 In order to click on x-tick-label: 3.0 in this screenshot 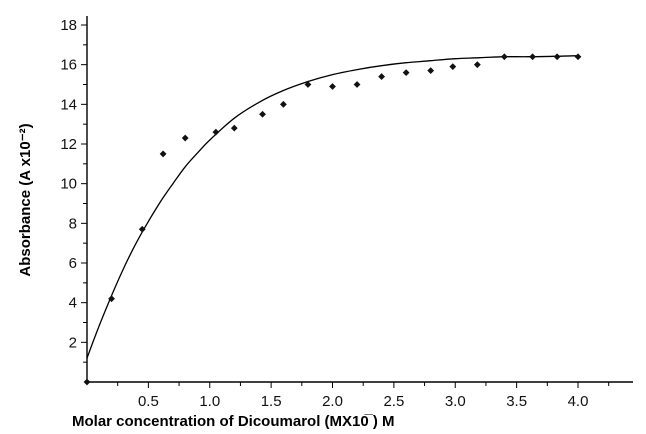, I will do `click(455, 401)`.